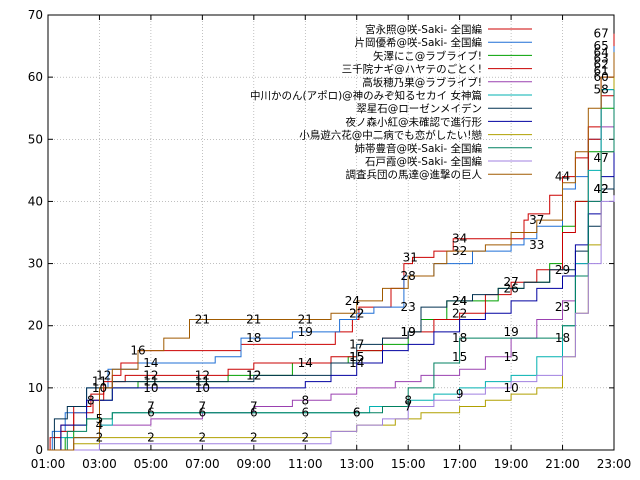 Image resolution: width=640 pixels, height=480 pixels. I want to click on legend-label: 三千院ナギ@ハヤテのごとく!, so click(412, 69).